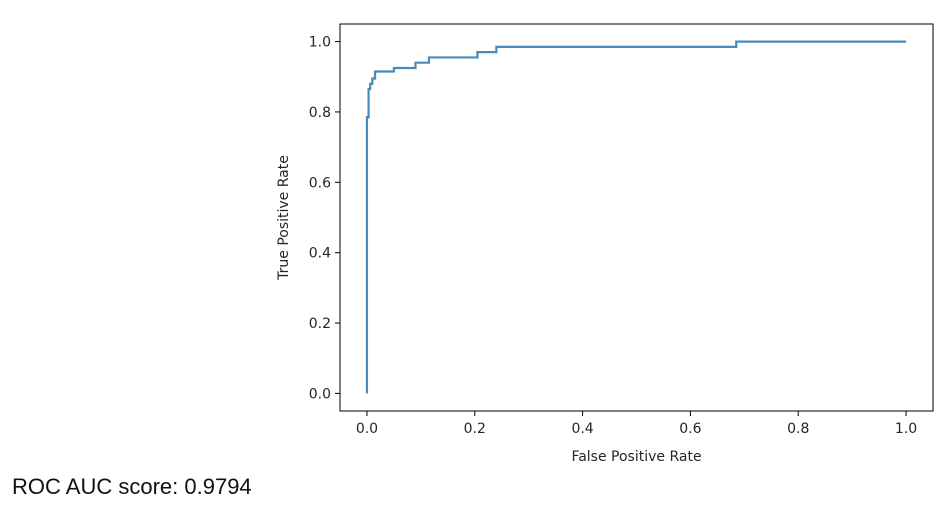  I want to click on x-tick-label: 0.2, so click(475, 429).